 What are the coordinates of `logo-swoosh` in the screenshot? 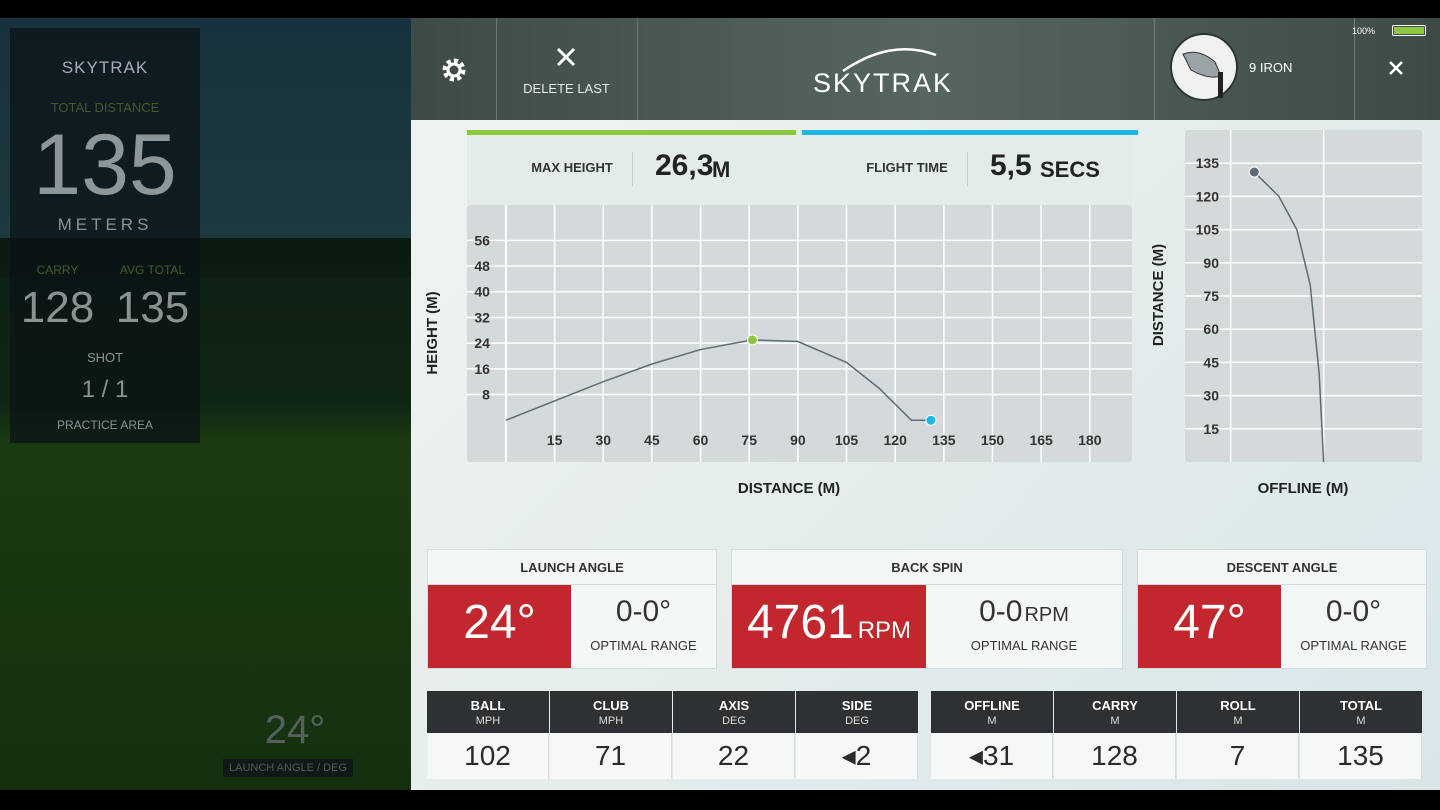 It's located at (889, 60).